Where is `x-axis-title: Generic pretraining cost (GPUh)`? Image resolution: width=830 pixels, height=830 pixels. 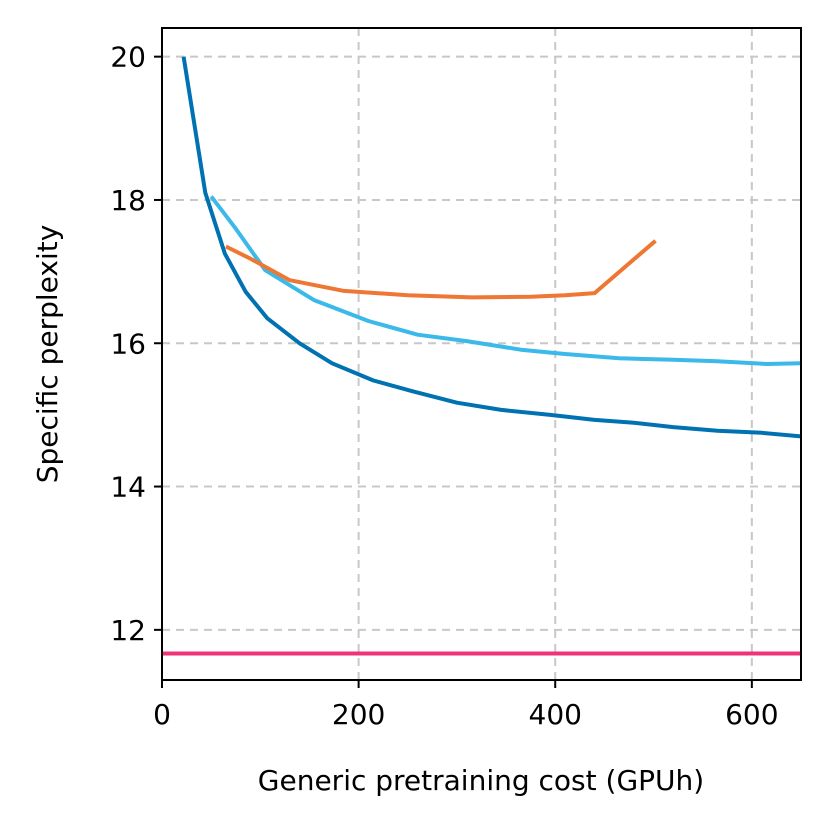 x-axis-title: Generic pretraining cost (GPUh) is located at coordinates (481, 780).